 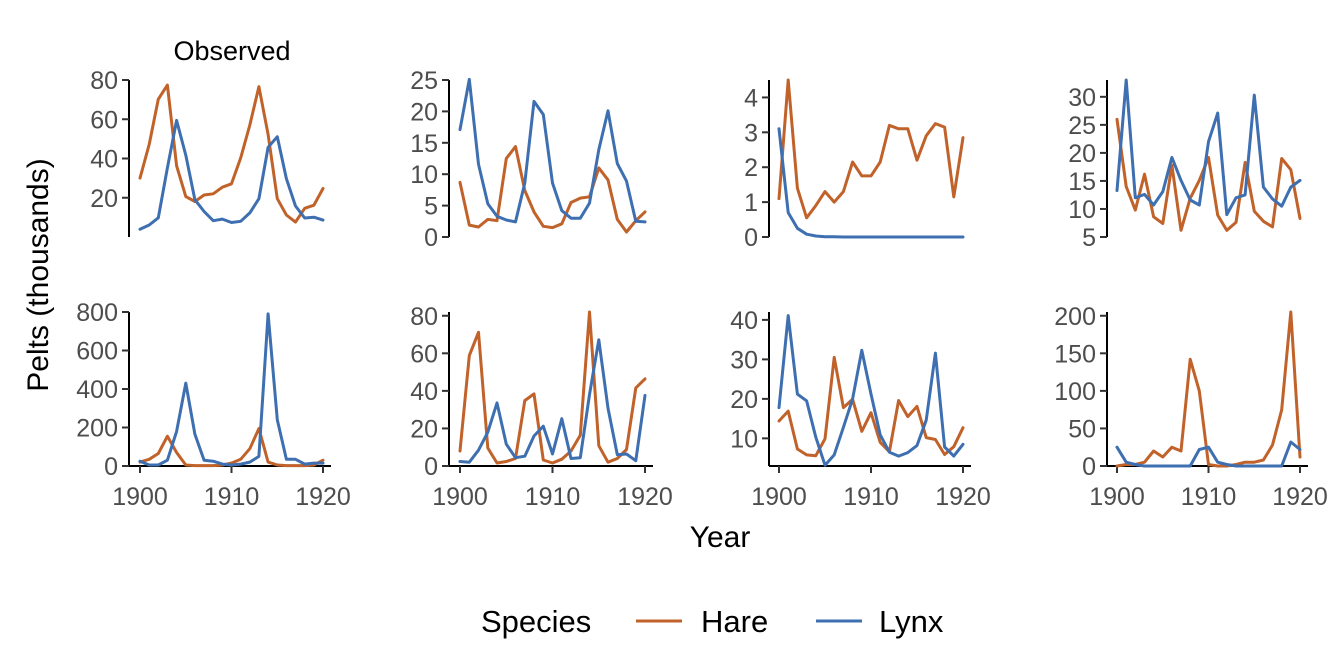 I want to click on y-tick-label: 800, so click(x=97, y=313).